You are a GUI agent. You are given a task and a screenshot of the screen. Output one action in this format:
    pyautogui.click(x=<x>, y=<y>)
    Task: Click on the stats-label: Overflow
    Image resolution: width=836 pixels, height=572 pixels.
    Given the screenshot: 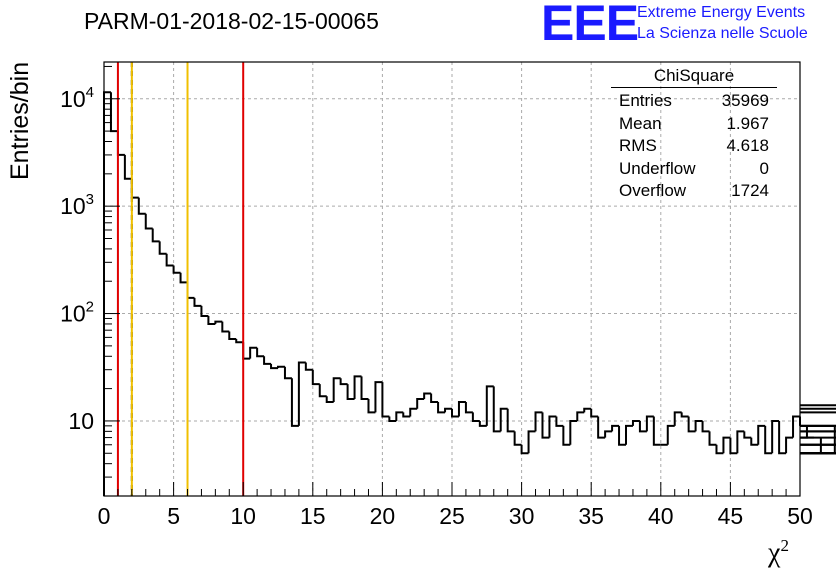 What is the action you would take?
    pyautogui.click(x=653, y=190)
    